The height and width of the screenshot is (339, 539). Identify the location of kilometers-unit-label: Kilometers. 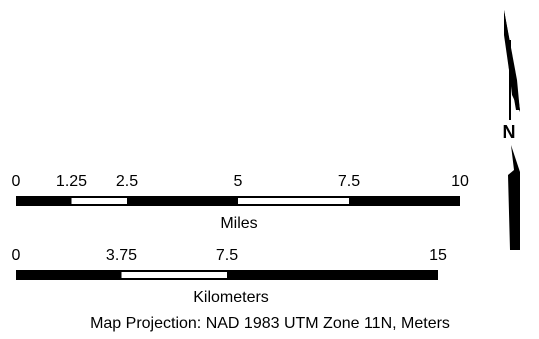
(231, 297).